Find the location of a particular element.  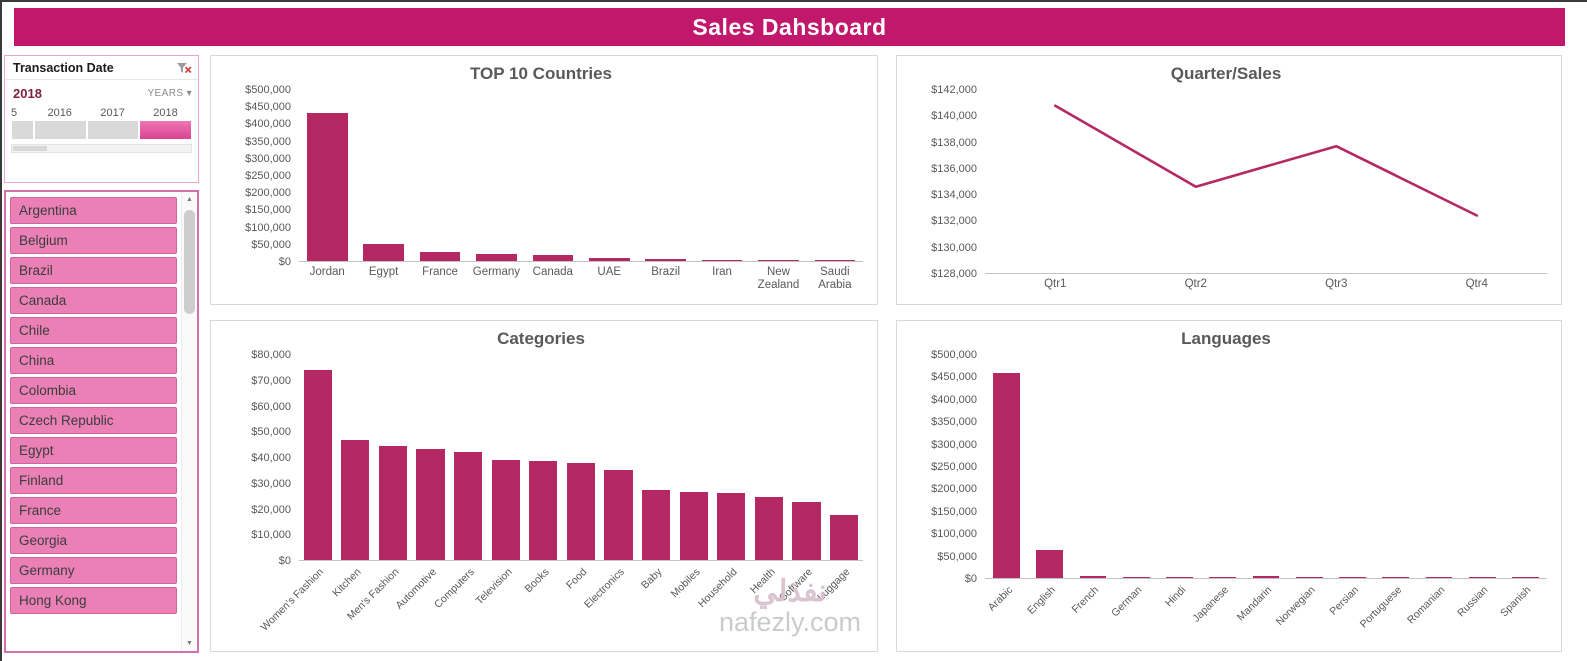

y-tick-label: $70,000 is located at coordinates (271, 380).